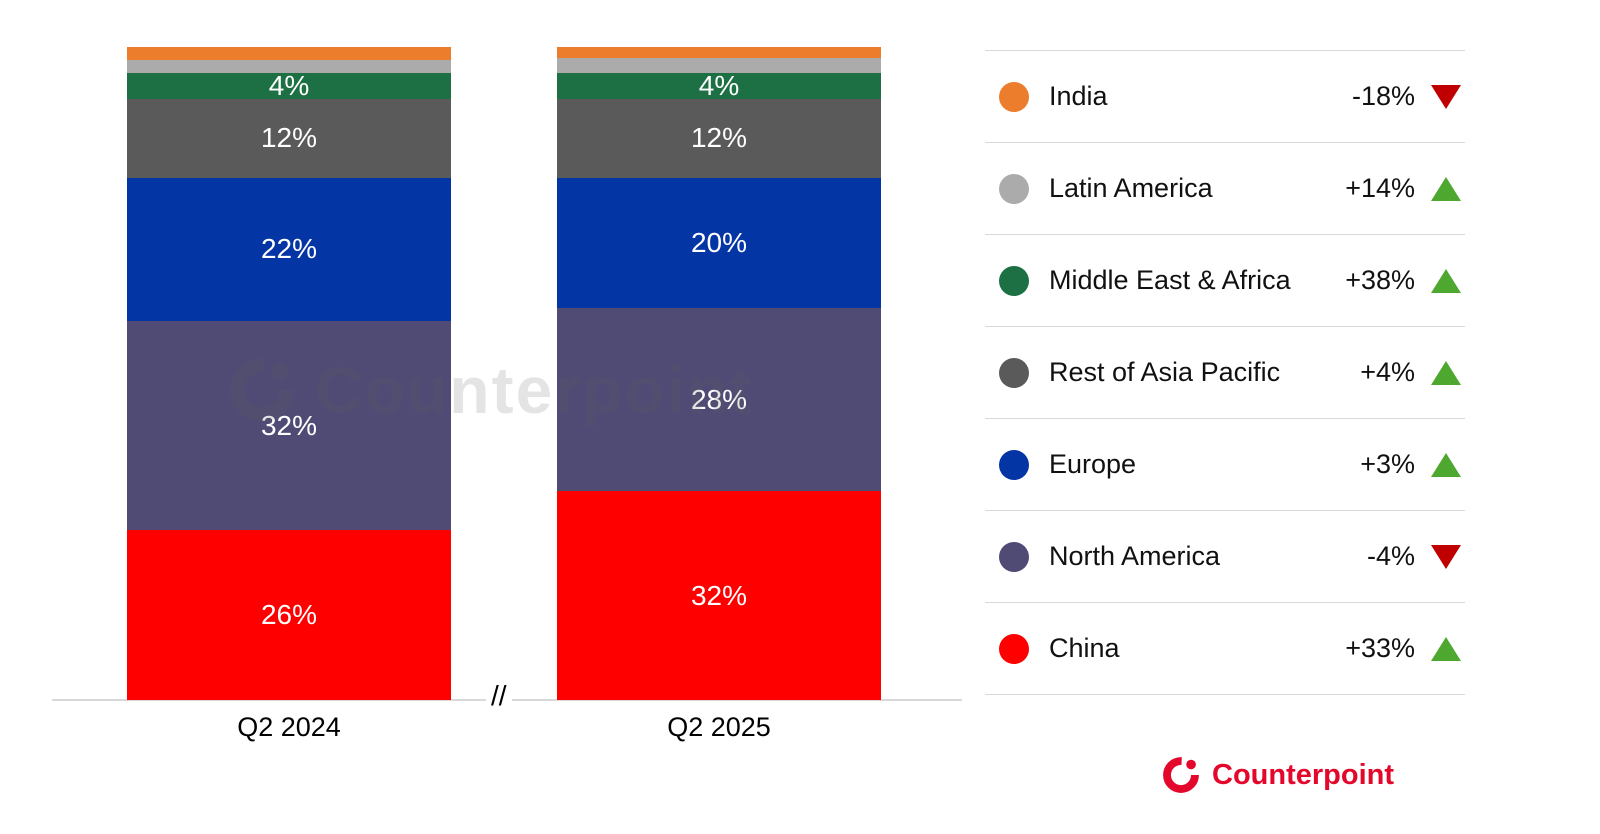 The image size is (1600, 834). I want to click on x-axis-label-q2-2024: Q2 2024, so click(289, 727).